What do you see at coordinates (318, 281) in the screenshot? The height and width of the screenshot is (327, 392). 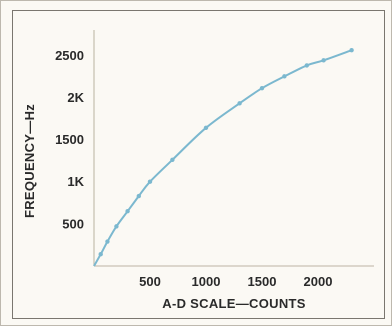 I see `x-tick-label: 2000` at bounding box center [318, 281].